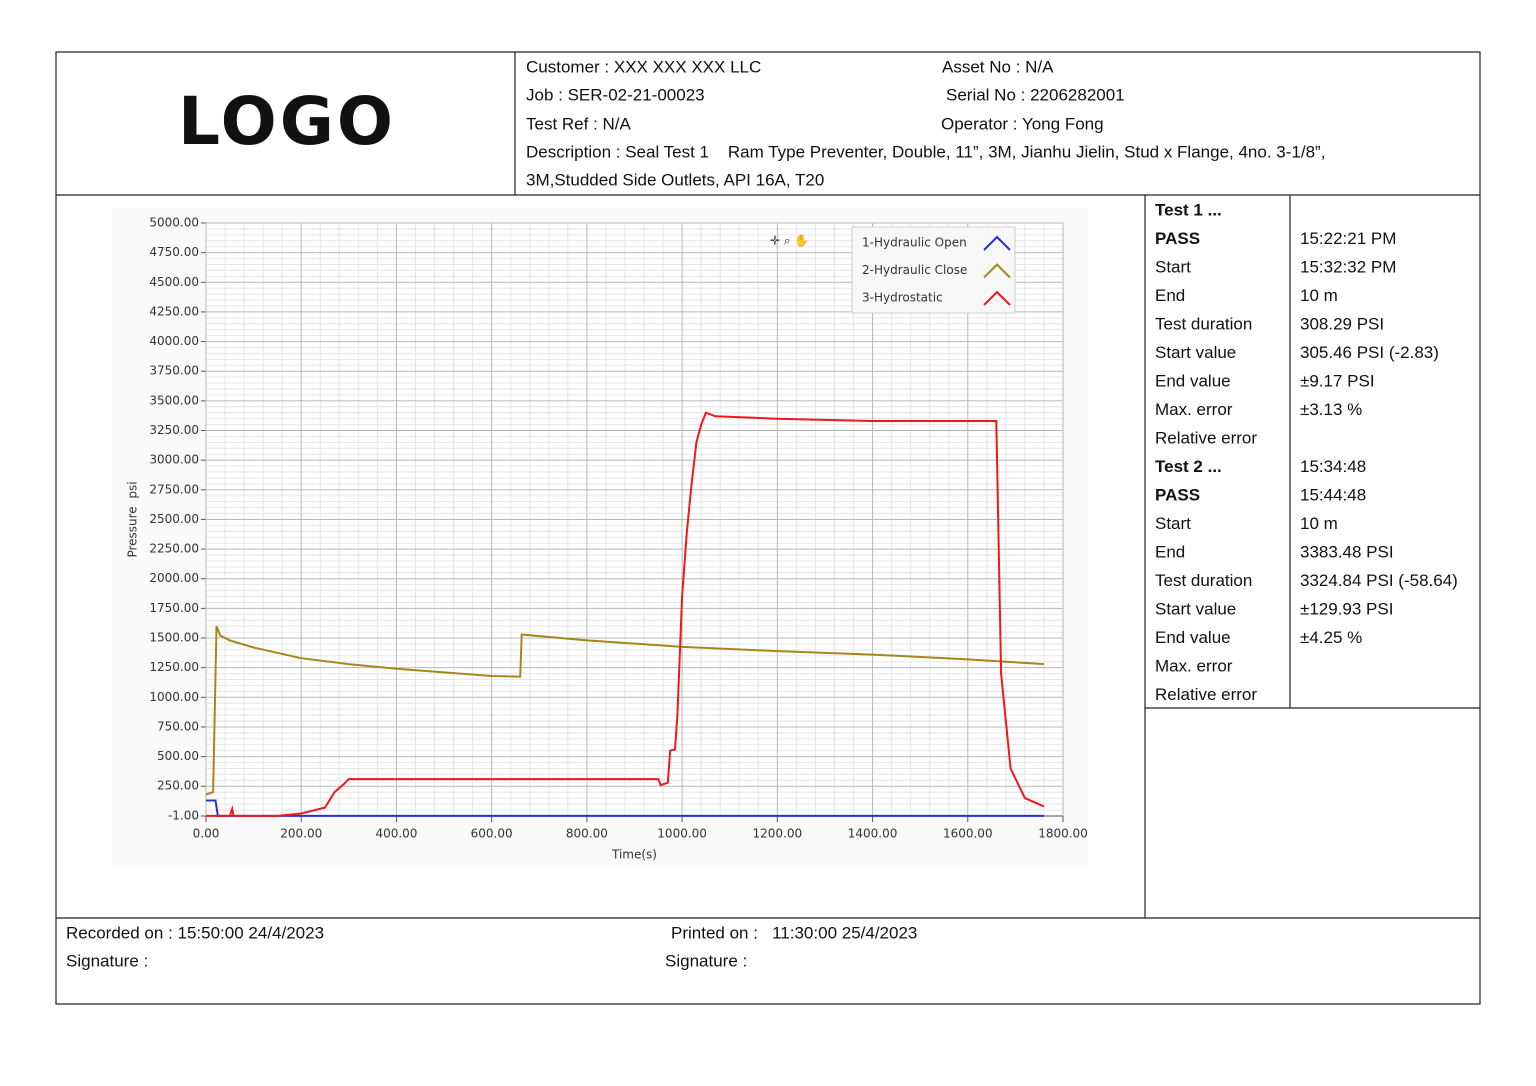 This screenshot has height=1086, width=1536. Describe the element at coordinates (178, 726) in the screenshot. I see `y-tick-label: 750.00` at that location.